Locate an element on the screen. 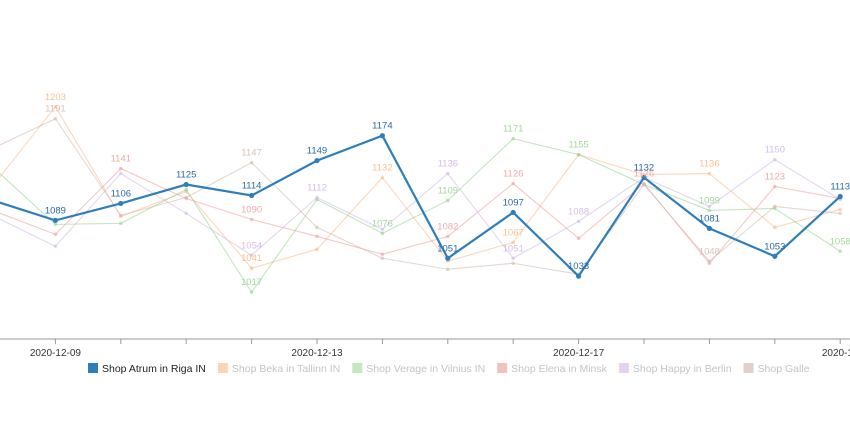 This screenshot has height=435, width=850. data-label: 1141 is located at coordinates (121, 159).